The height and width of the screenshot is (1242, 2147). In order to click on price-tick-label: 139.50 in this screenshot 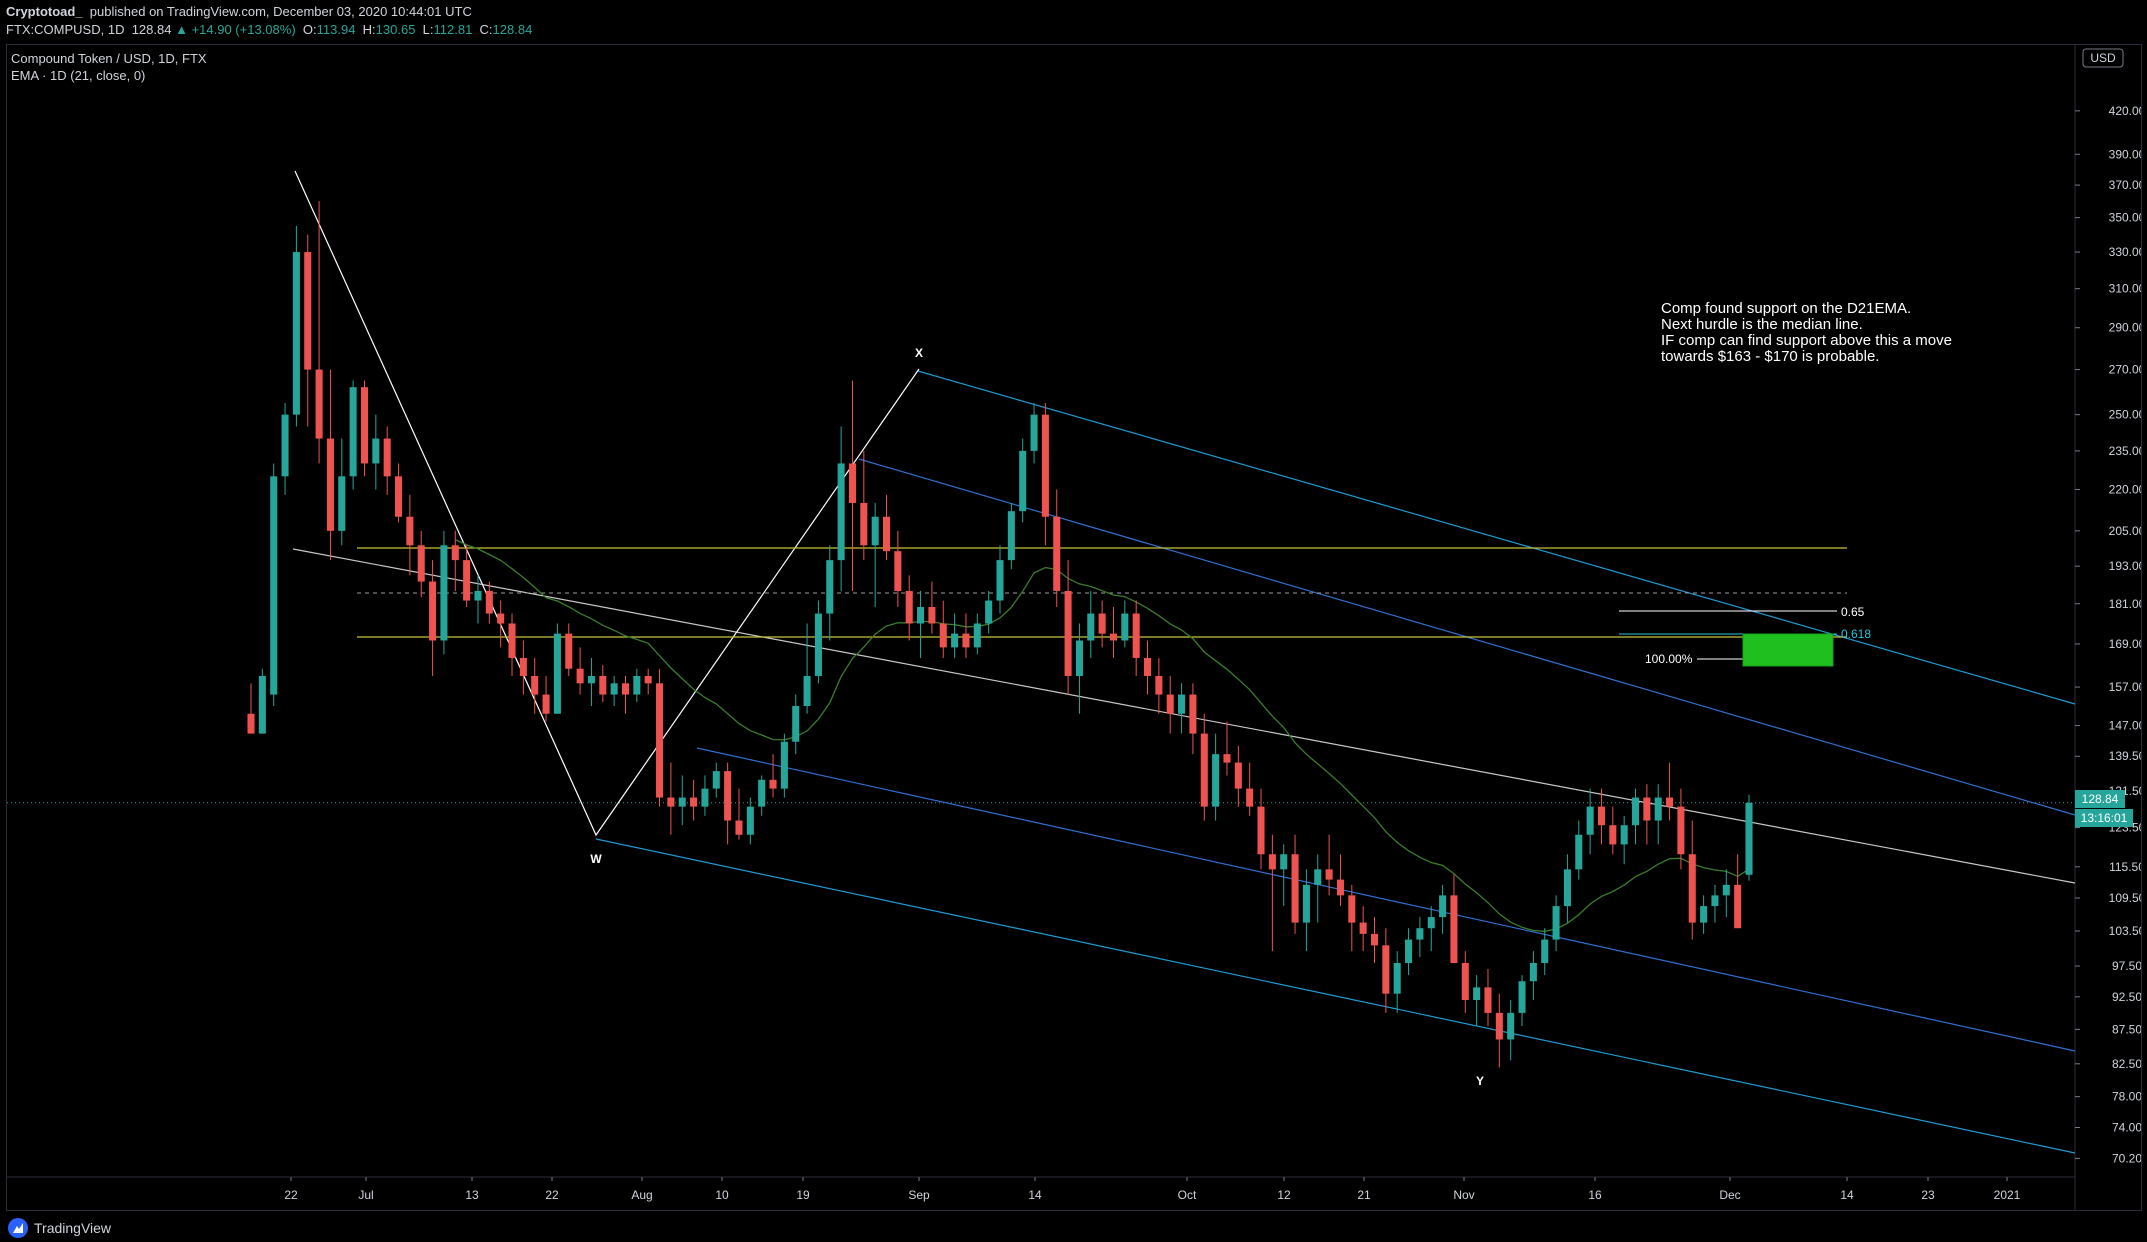, I will do `click(2125, 756)`.